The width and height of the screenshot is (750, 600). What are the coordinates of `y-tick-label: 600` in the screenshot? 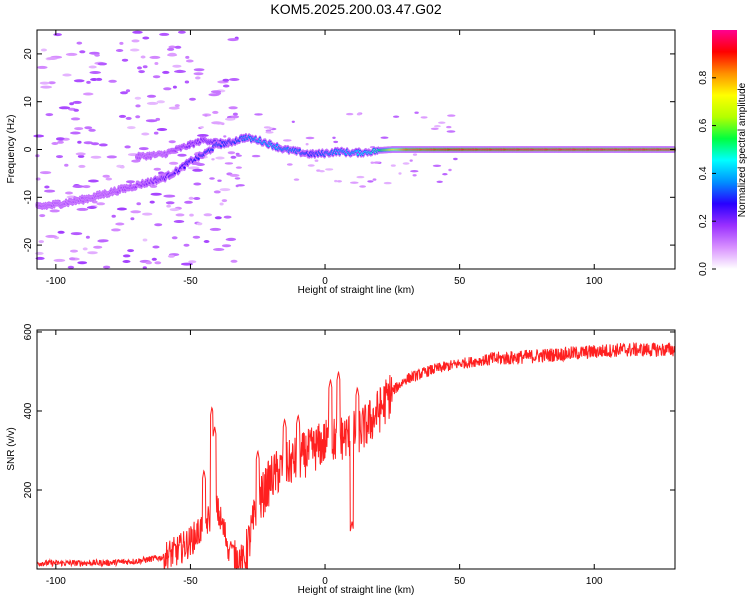 It's located at (28, 331).